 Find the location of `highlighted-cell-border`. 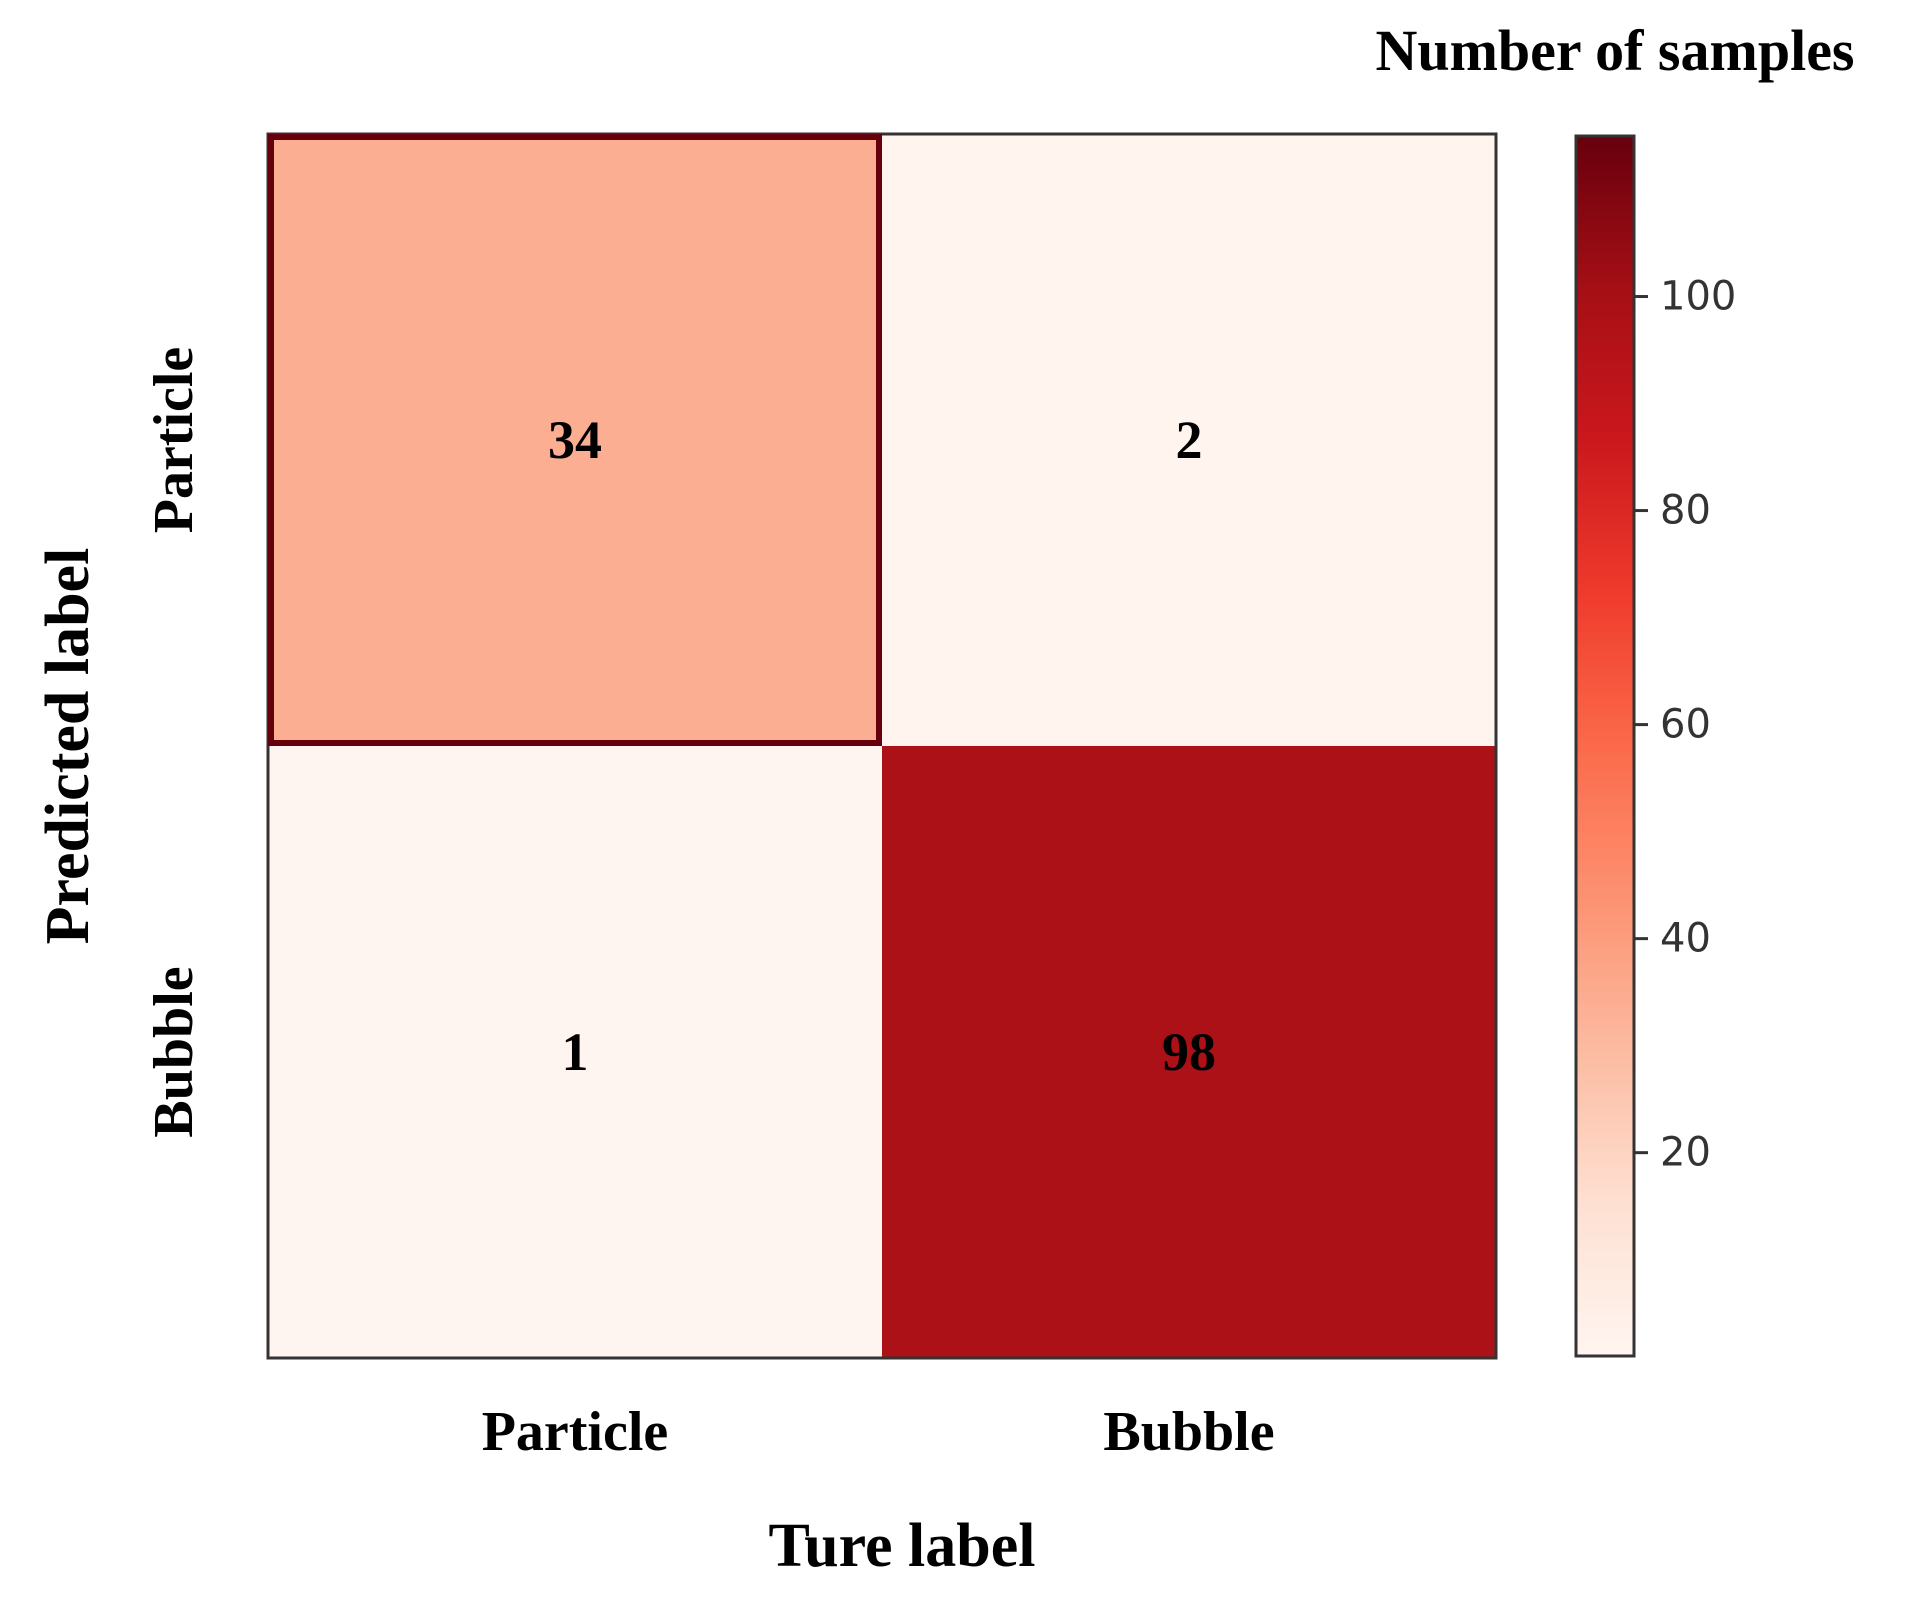

highlighted-cell-border is located at coordinates (575, 440).